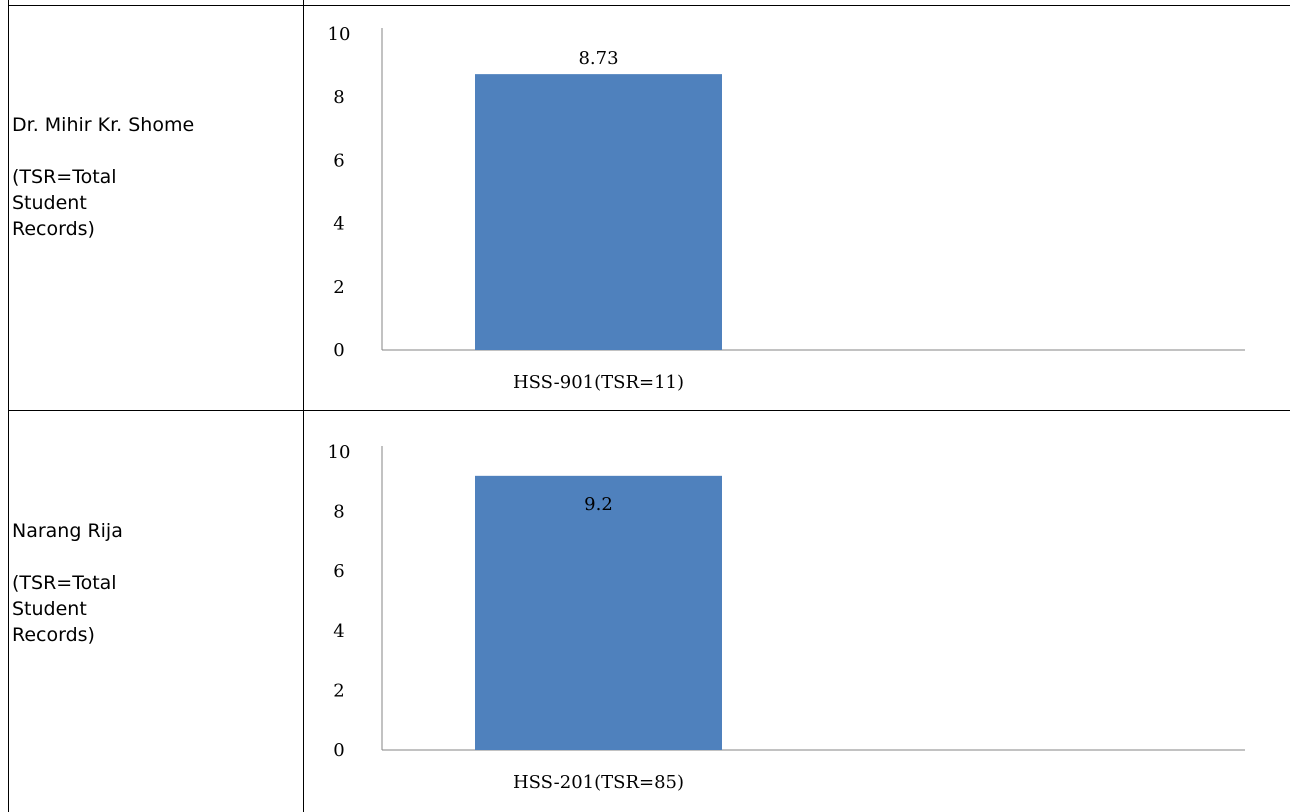  I want to click on row-label-2: Narang Rija (TSR=Total Student Records), so click(152, 583).